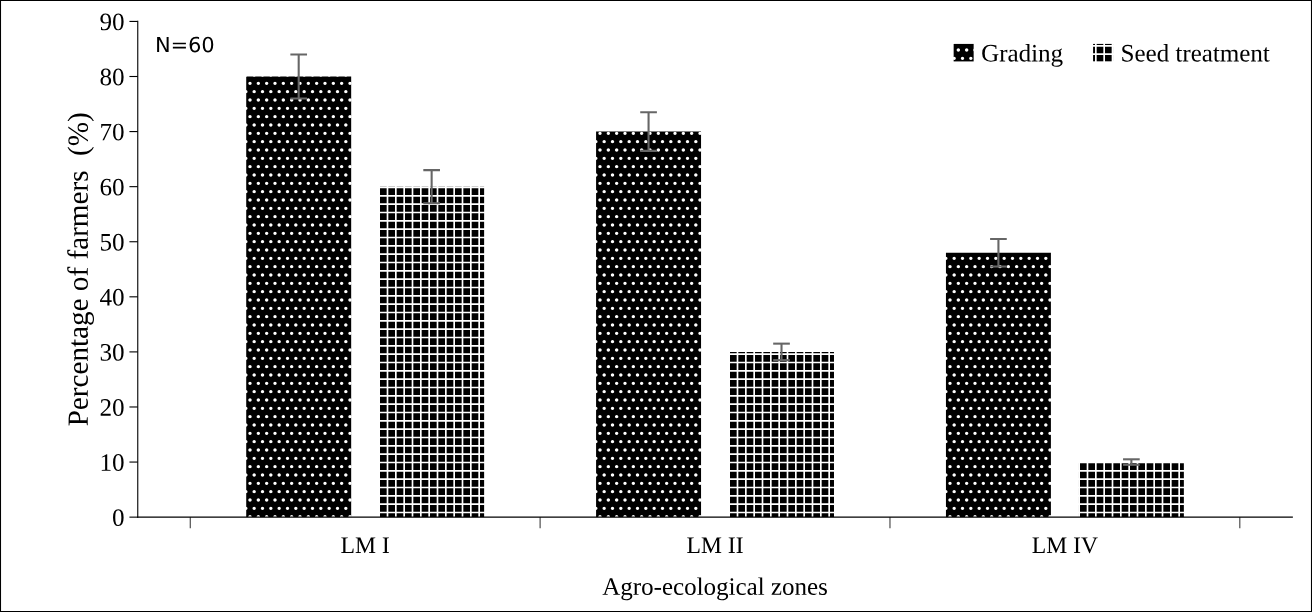 This screenshot has width=1312, height=612. I want to click on y-tick-label: 80, so click(112, 77).